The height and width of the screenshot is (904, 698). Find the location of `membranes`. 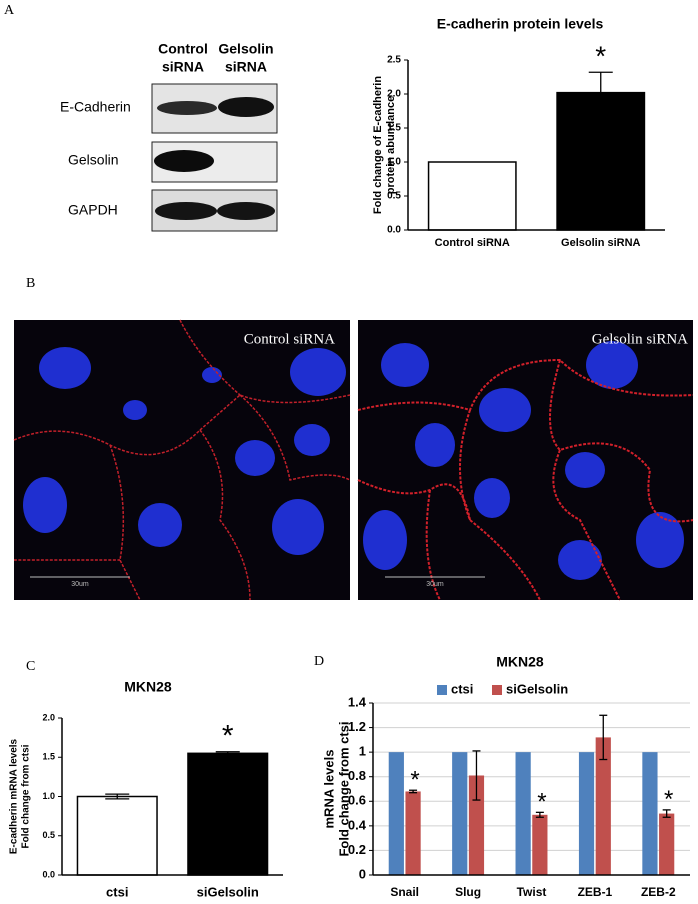

membranes is located at coordinates (525, 479).